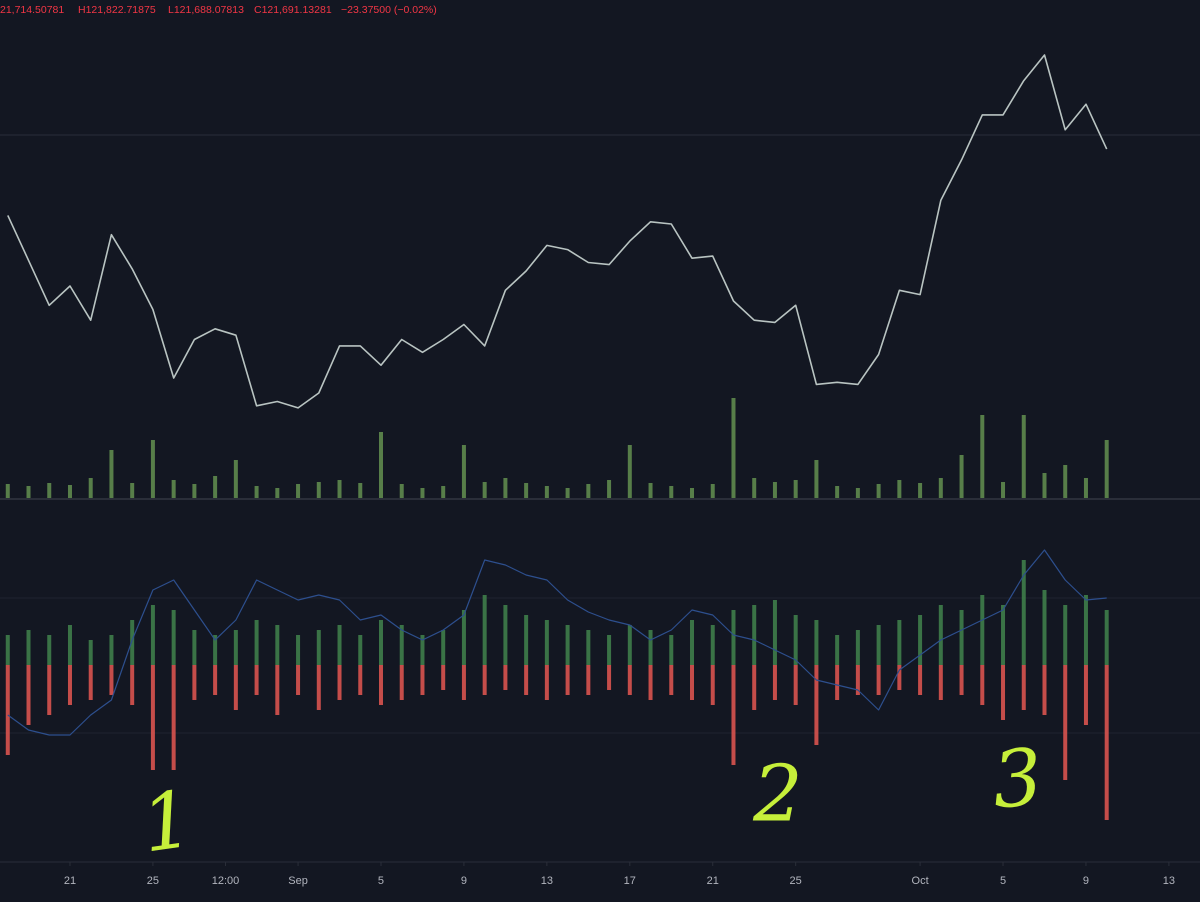 This screenshot has height=902, width=1200. I want to click on ohlc-value: 21,714.50781, so click(32, 10).